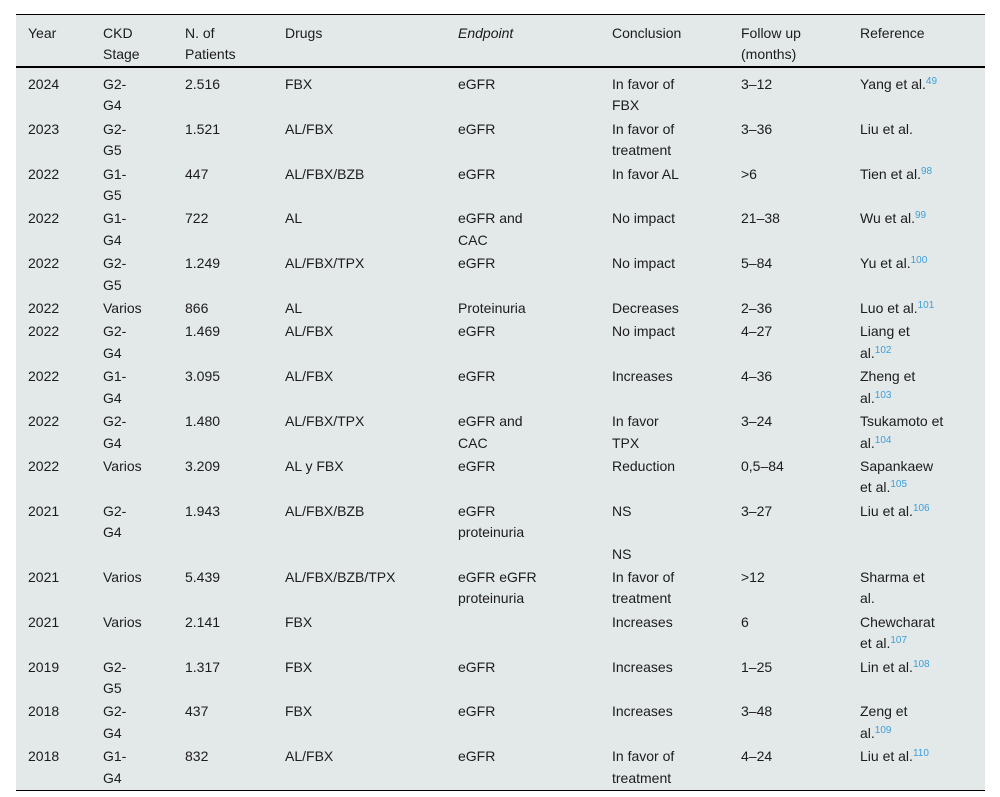 This screenshot has width=1000, height=797. I want to click on cell-reference: Luo et al.101, so click(916, 308).